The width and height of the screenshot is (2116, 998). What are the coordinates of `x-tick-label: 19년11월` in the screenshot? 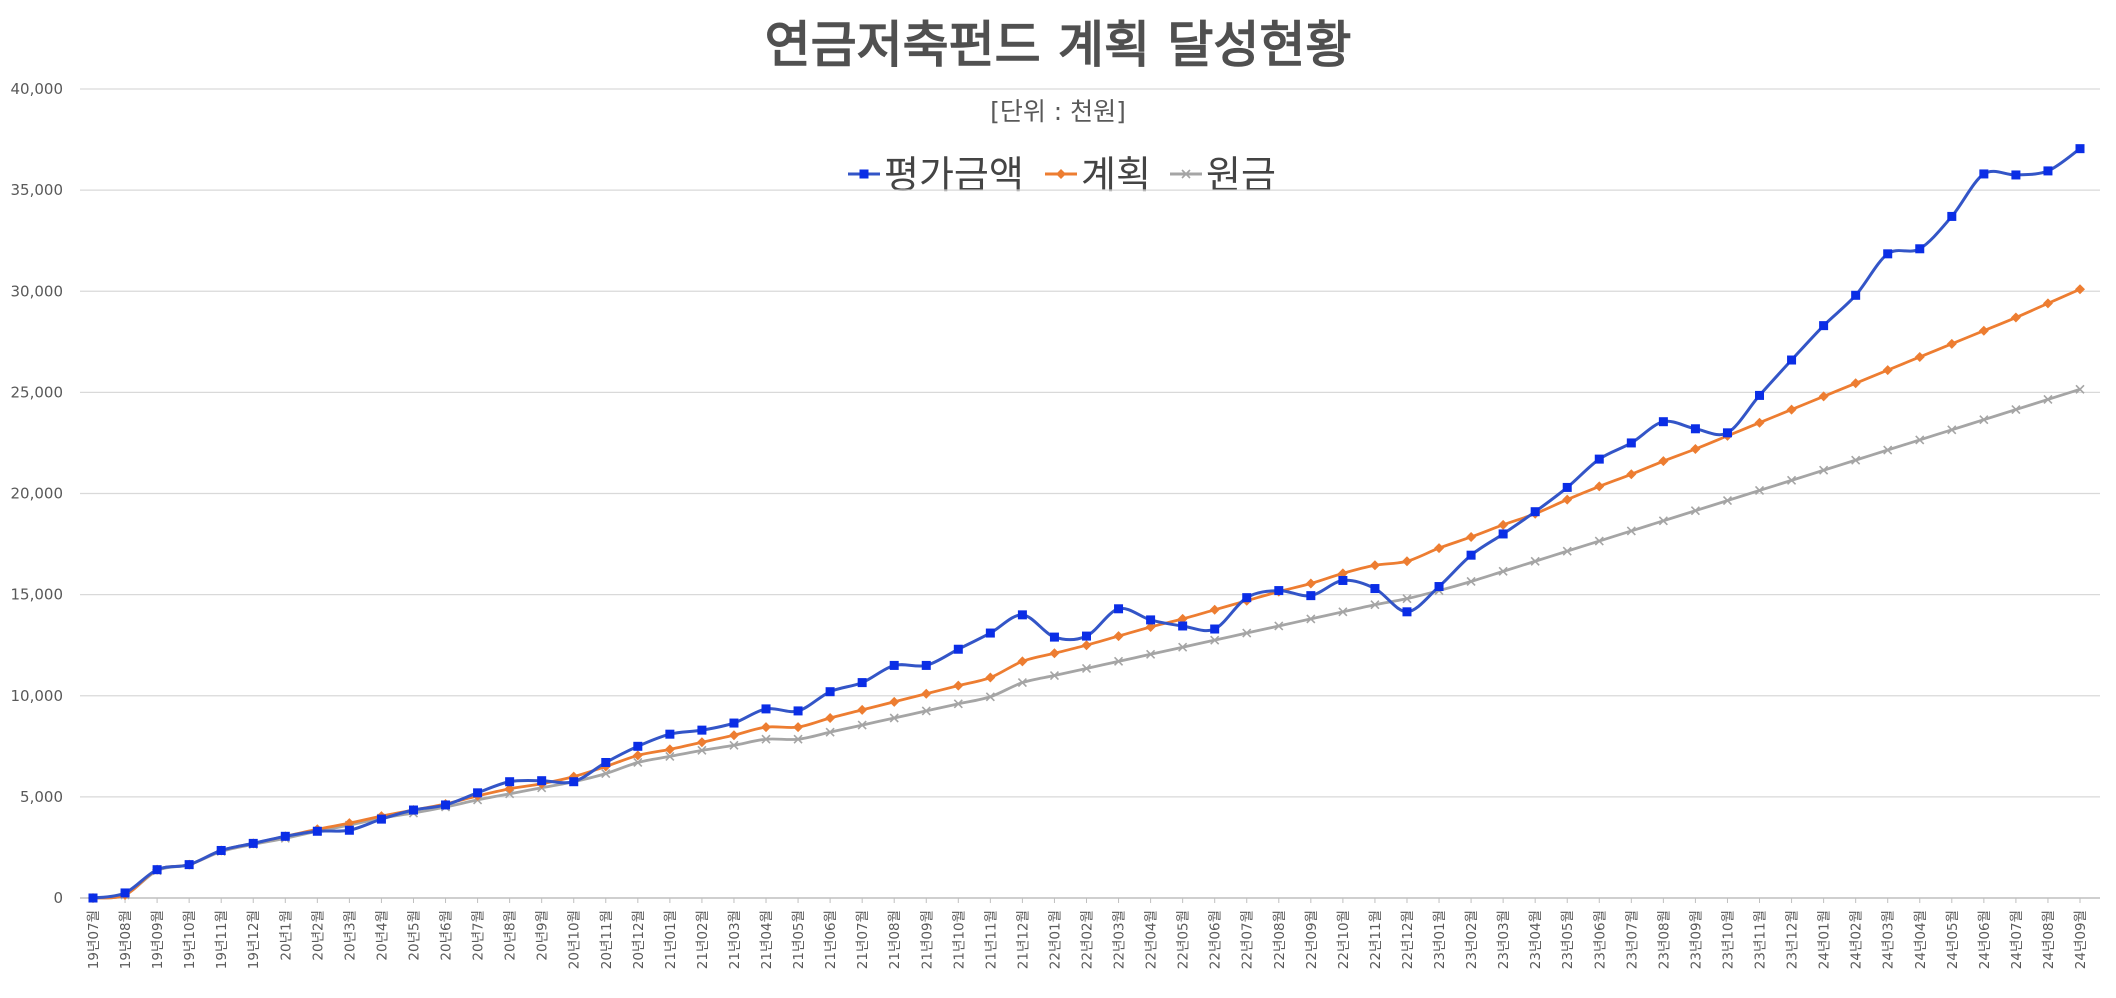 It's located at (222, 939).